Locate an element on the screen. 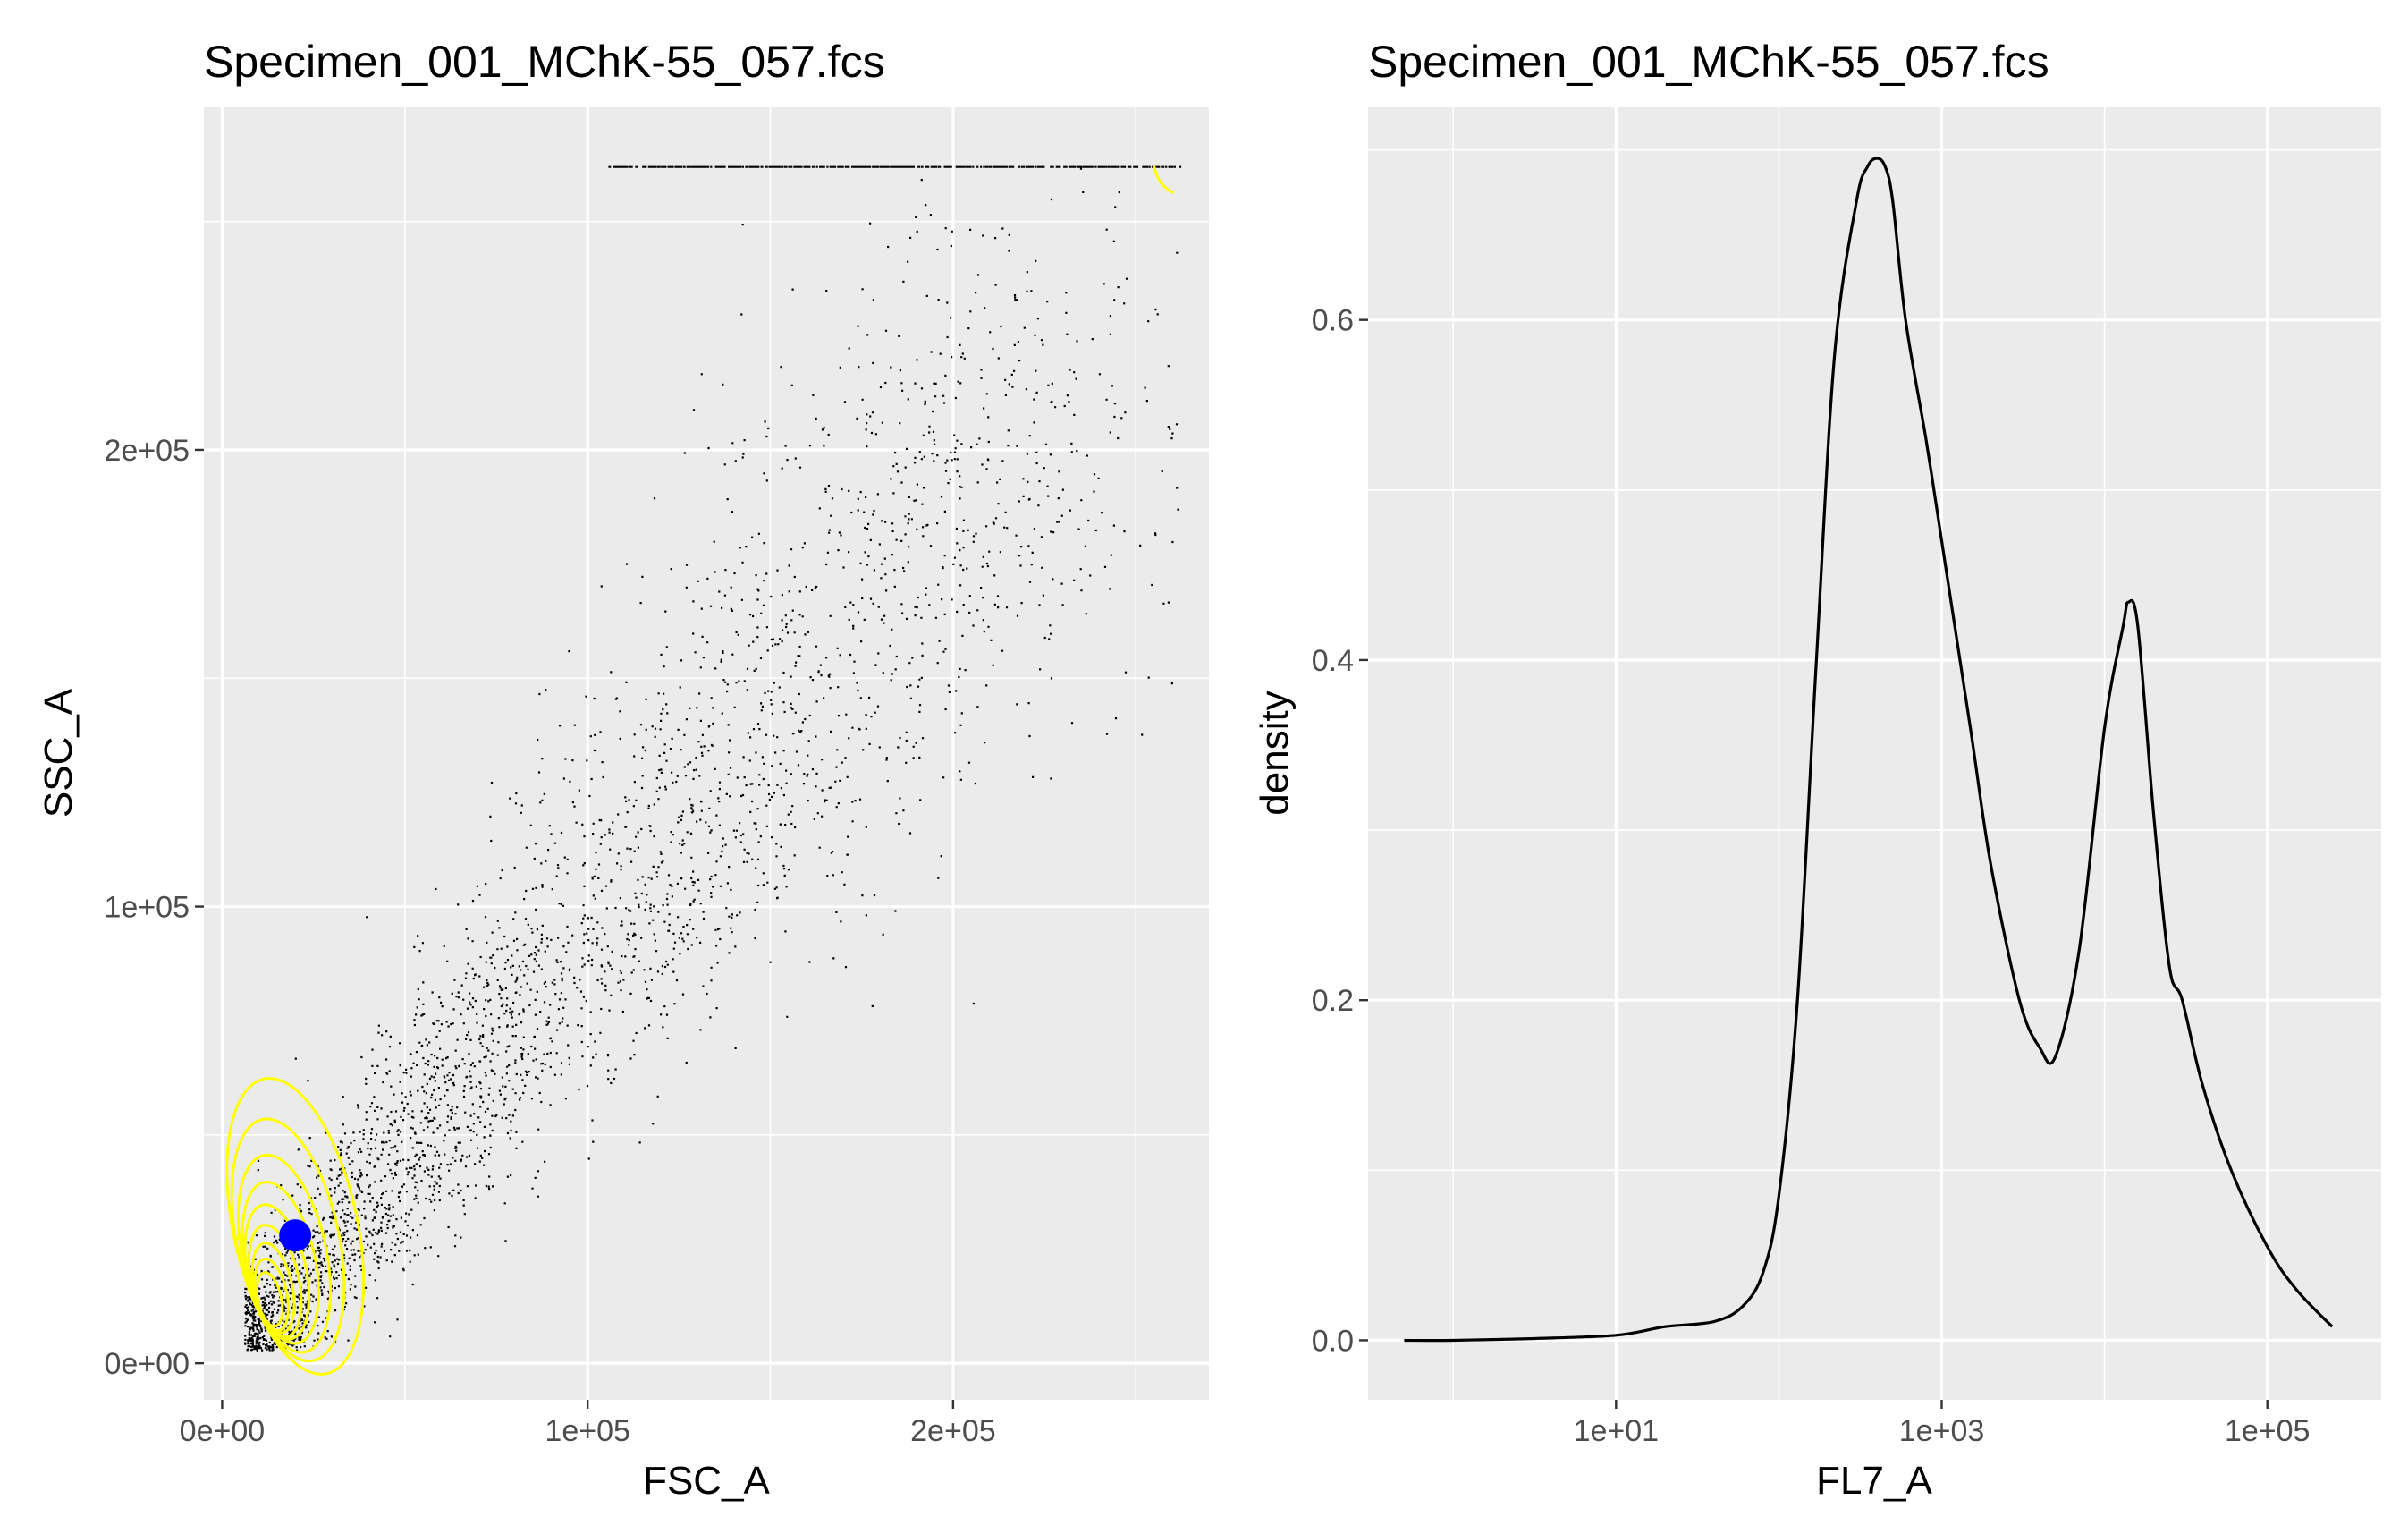 This screenshot has width=2408, height=1534. scatter-x-ticks: 0e+00 1e+05 2e+05 is located at coordinates (588, 1424).